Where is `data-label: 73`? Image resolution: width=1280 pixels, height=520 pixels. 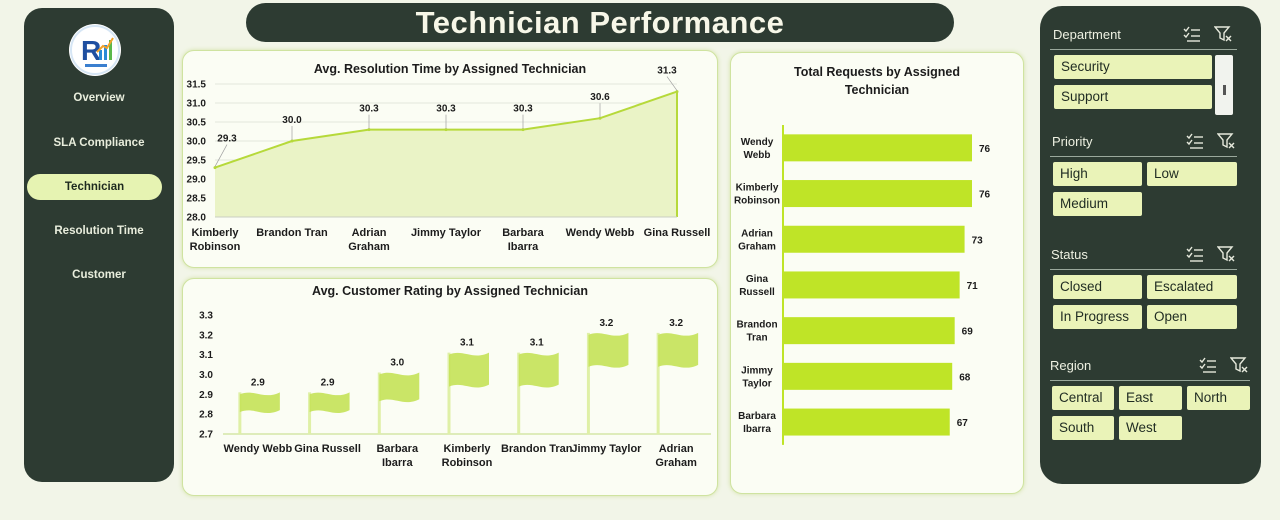
data-label: 73 is located at coordinates (978, 240).